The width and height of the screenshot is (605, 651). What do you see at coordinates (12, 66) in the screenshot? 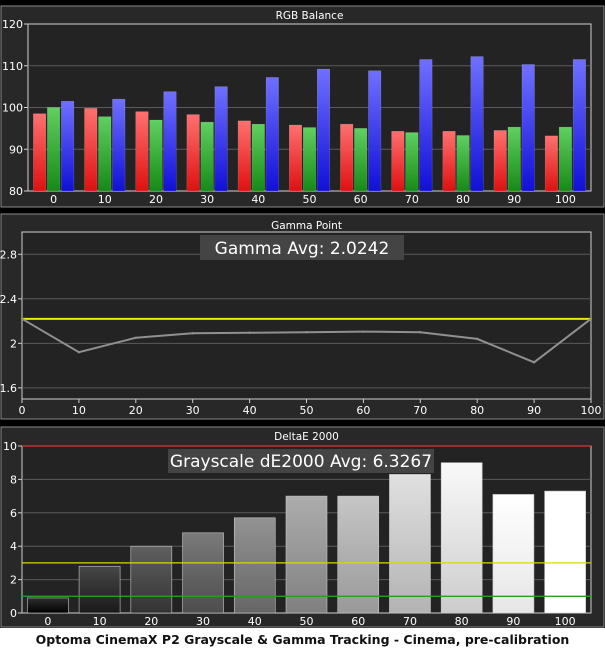
I see `y-tick-label: 110` at bounding box center [12, 66].